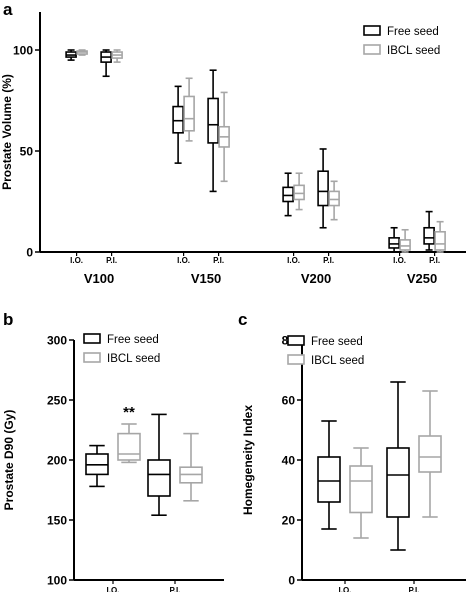  Describe the element at coordinates (57, 461) in the screenshot. I see `panel-b-y-tick-label: 200` at that location.